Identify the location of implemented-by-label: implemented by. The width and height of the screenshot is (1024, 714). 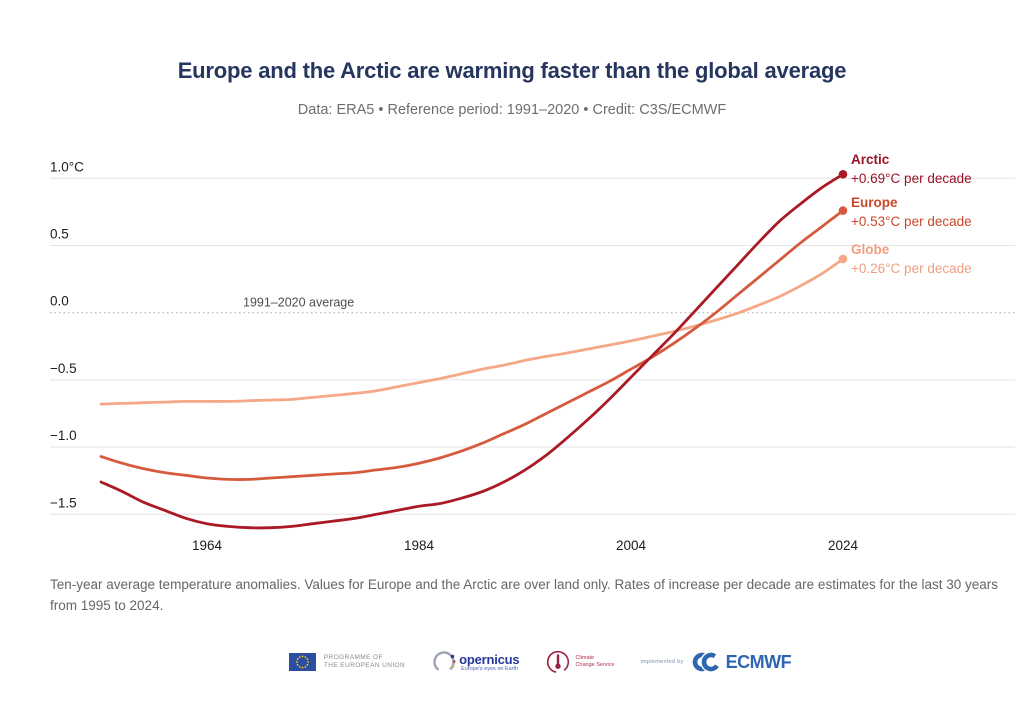
(662, 662).